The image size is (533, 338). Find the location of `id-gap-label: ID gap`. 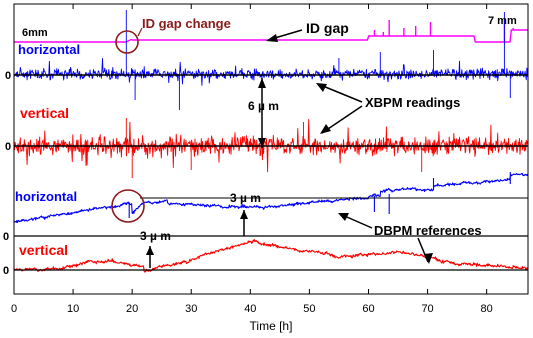

id-gap-label: ID gap is located at coordinates (327, 28).